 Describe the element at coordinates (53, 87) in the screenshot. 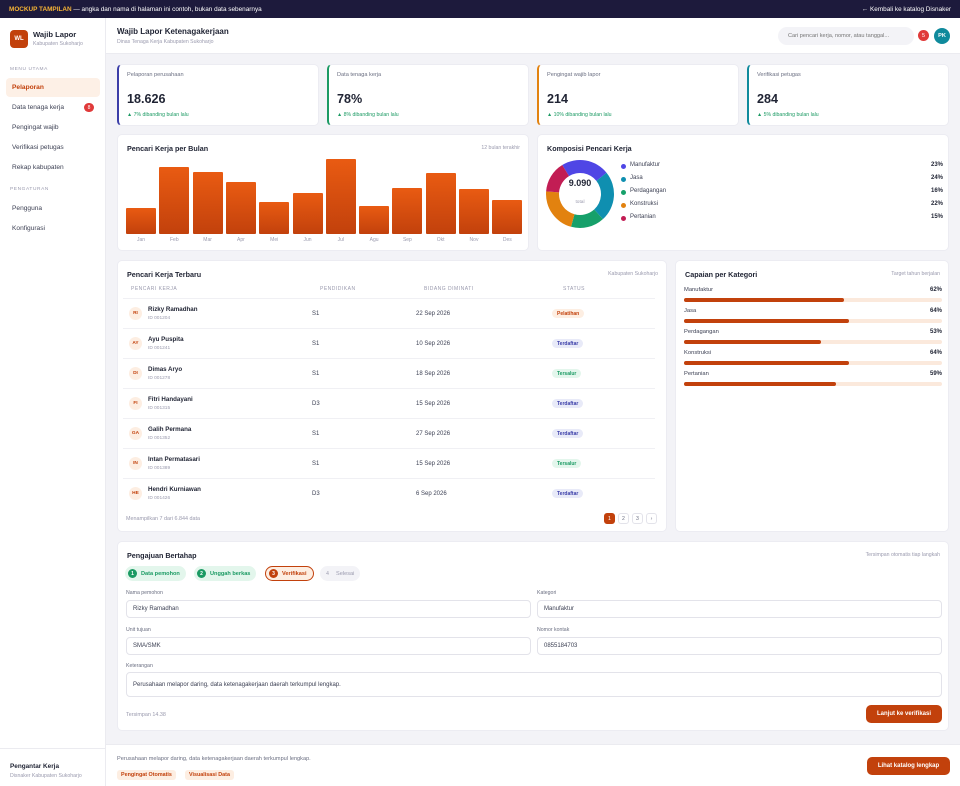

I see `sidebar-item-pelaporan: Pelaporan` at that location.